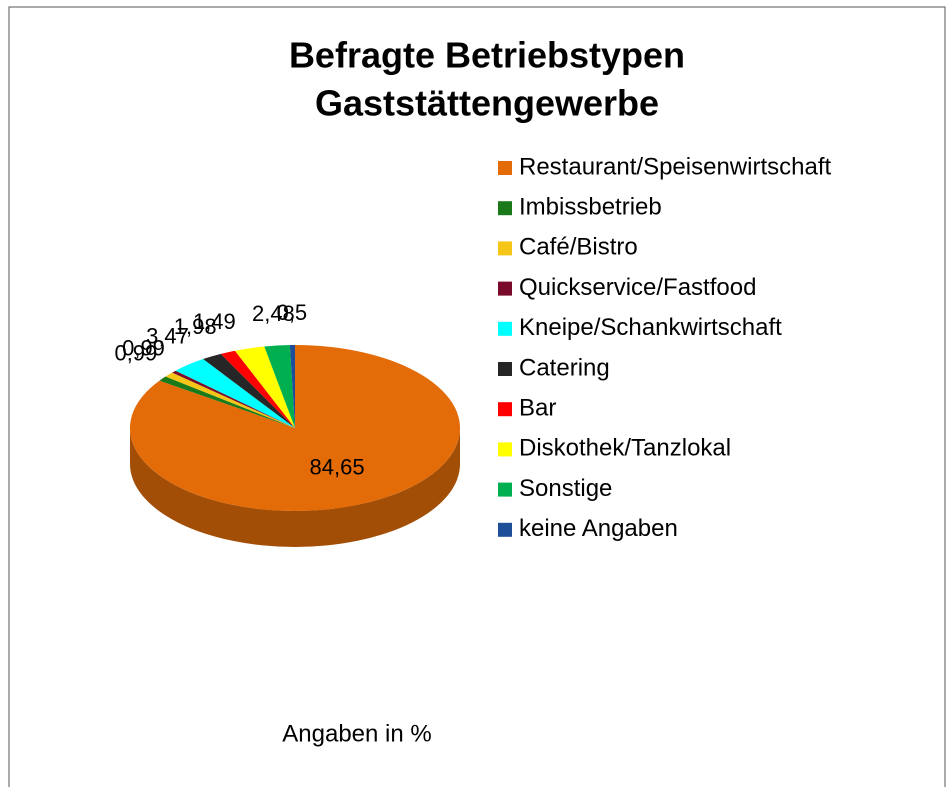  Describe the element at coordinates (537, 408) in the screenshot. I see `legend-label: Bar` at that location.